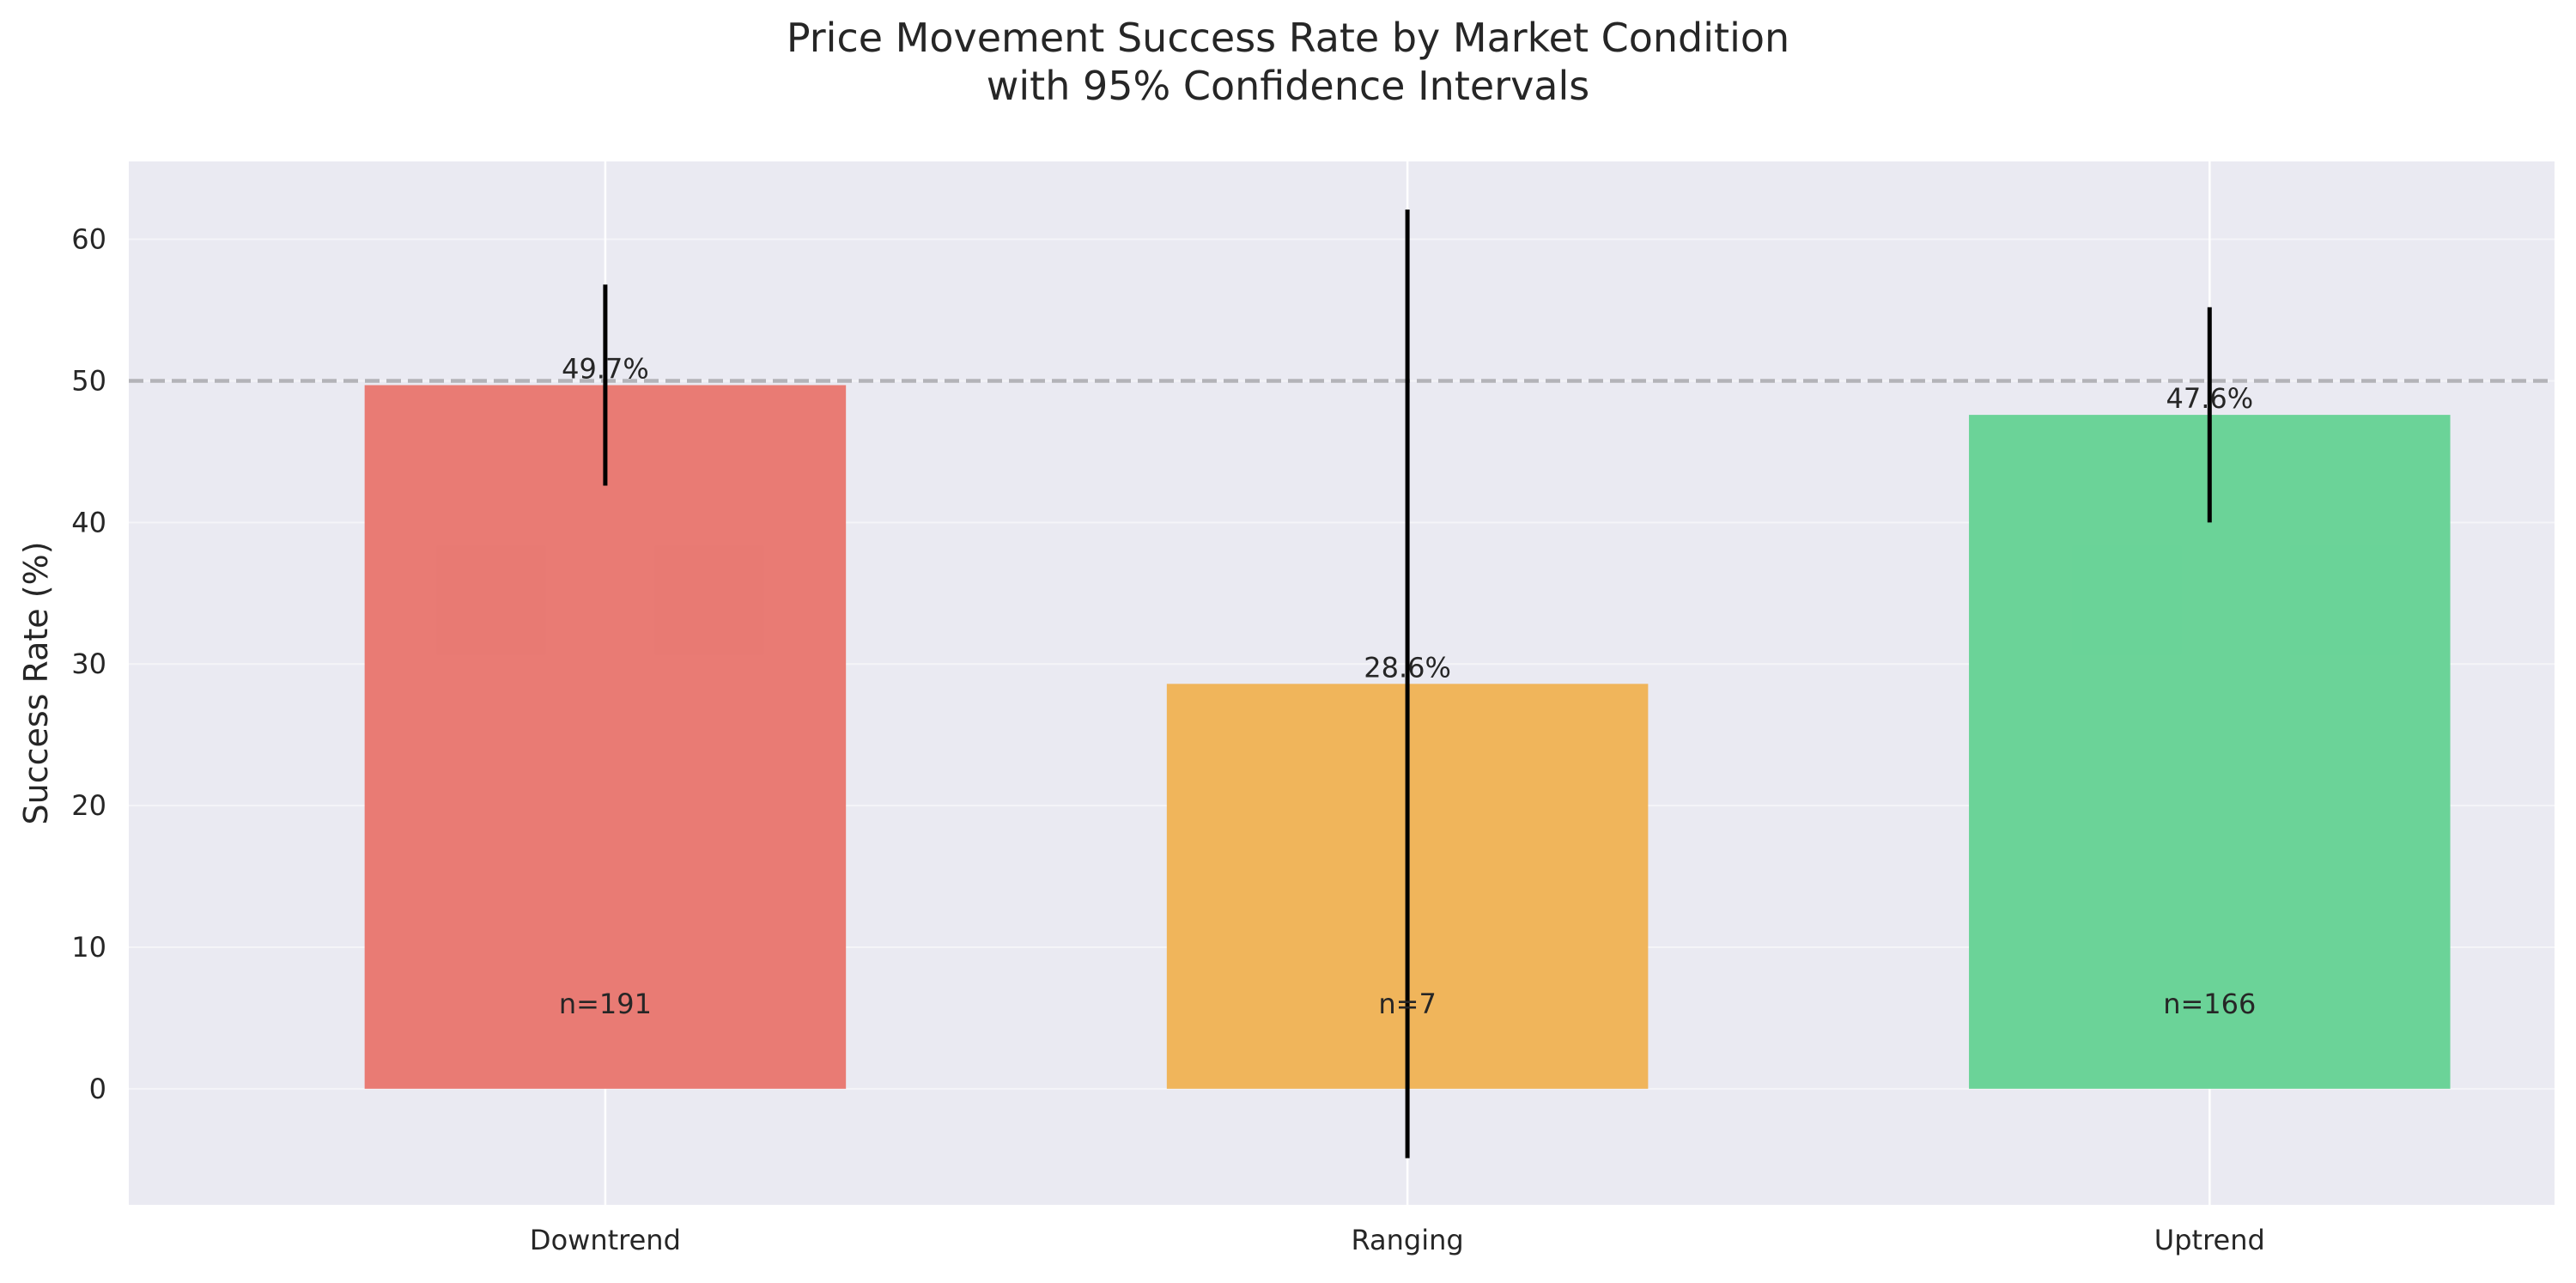  Describe the element at coordinates (2209, 1004) in the screenshot. I see `sample-size-label: n=166` at that location.